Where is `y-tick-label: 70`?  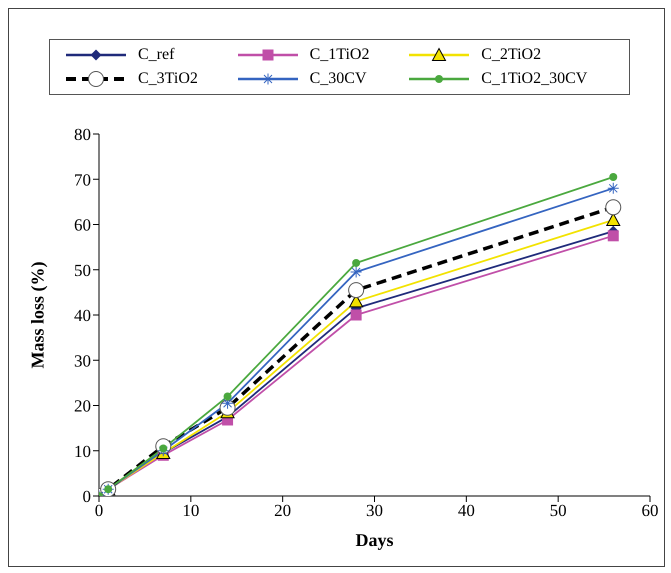 y-tick-label: 70 is located at coordinates (82, 180).